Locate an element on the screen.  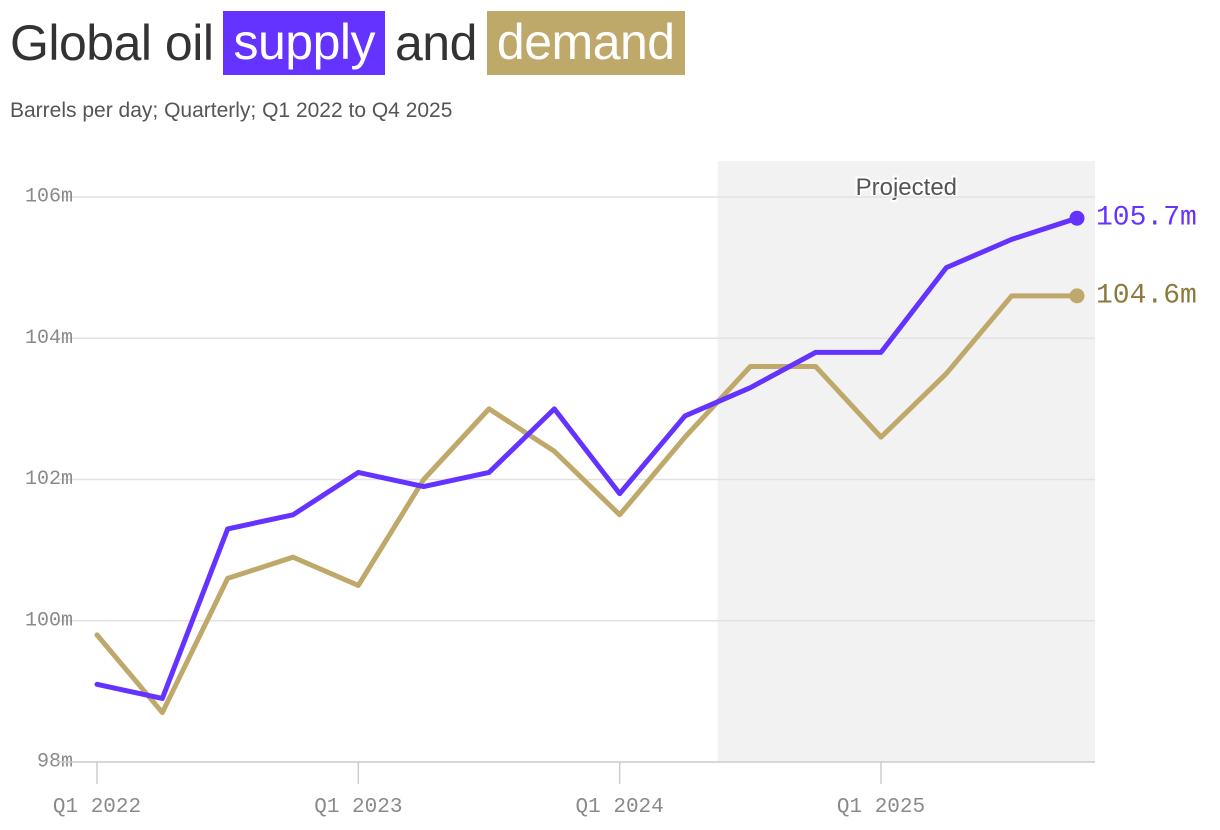
y-tick-label: 104m is located at coordinates (49, 338).